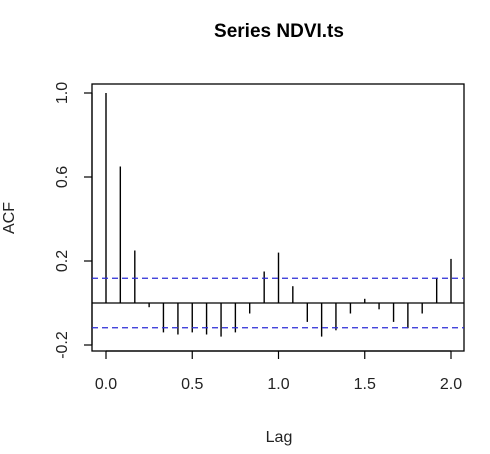 The height and width of the screenshot is (454, 490). Describe the element at coordinates (62, 93) in the screenshot. I see `y-tick-label-3: 1.0` at that location.